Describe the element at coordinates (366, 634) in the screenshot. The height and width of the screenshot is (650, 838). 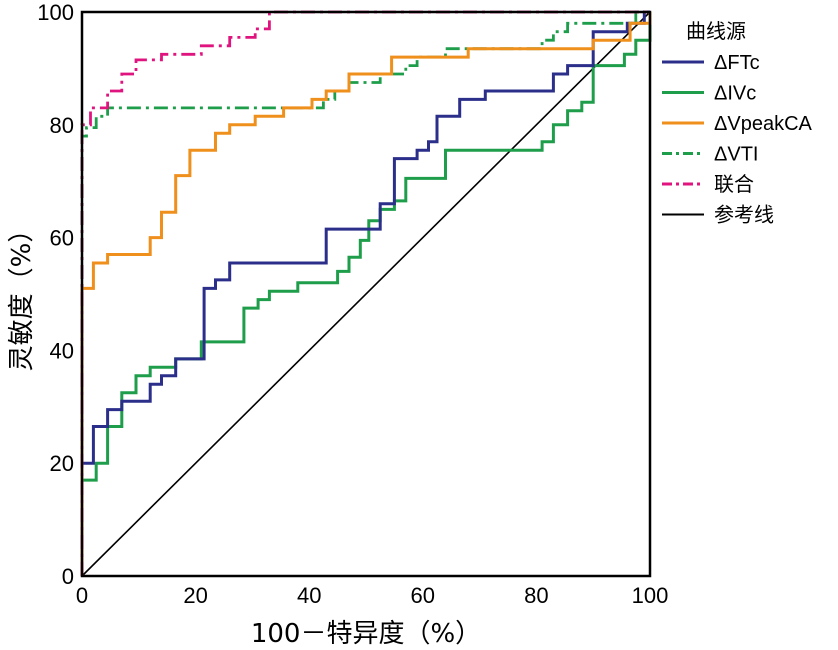
I see `x-axis-label: 100－特异度（%）` at that location.